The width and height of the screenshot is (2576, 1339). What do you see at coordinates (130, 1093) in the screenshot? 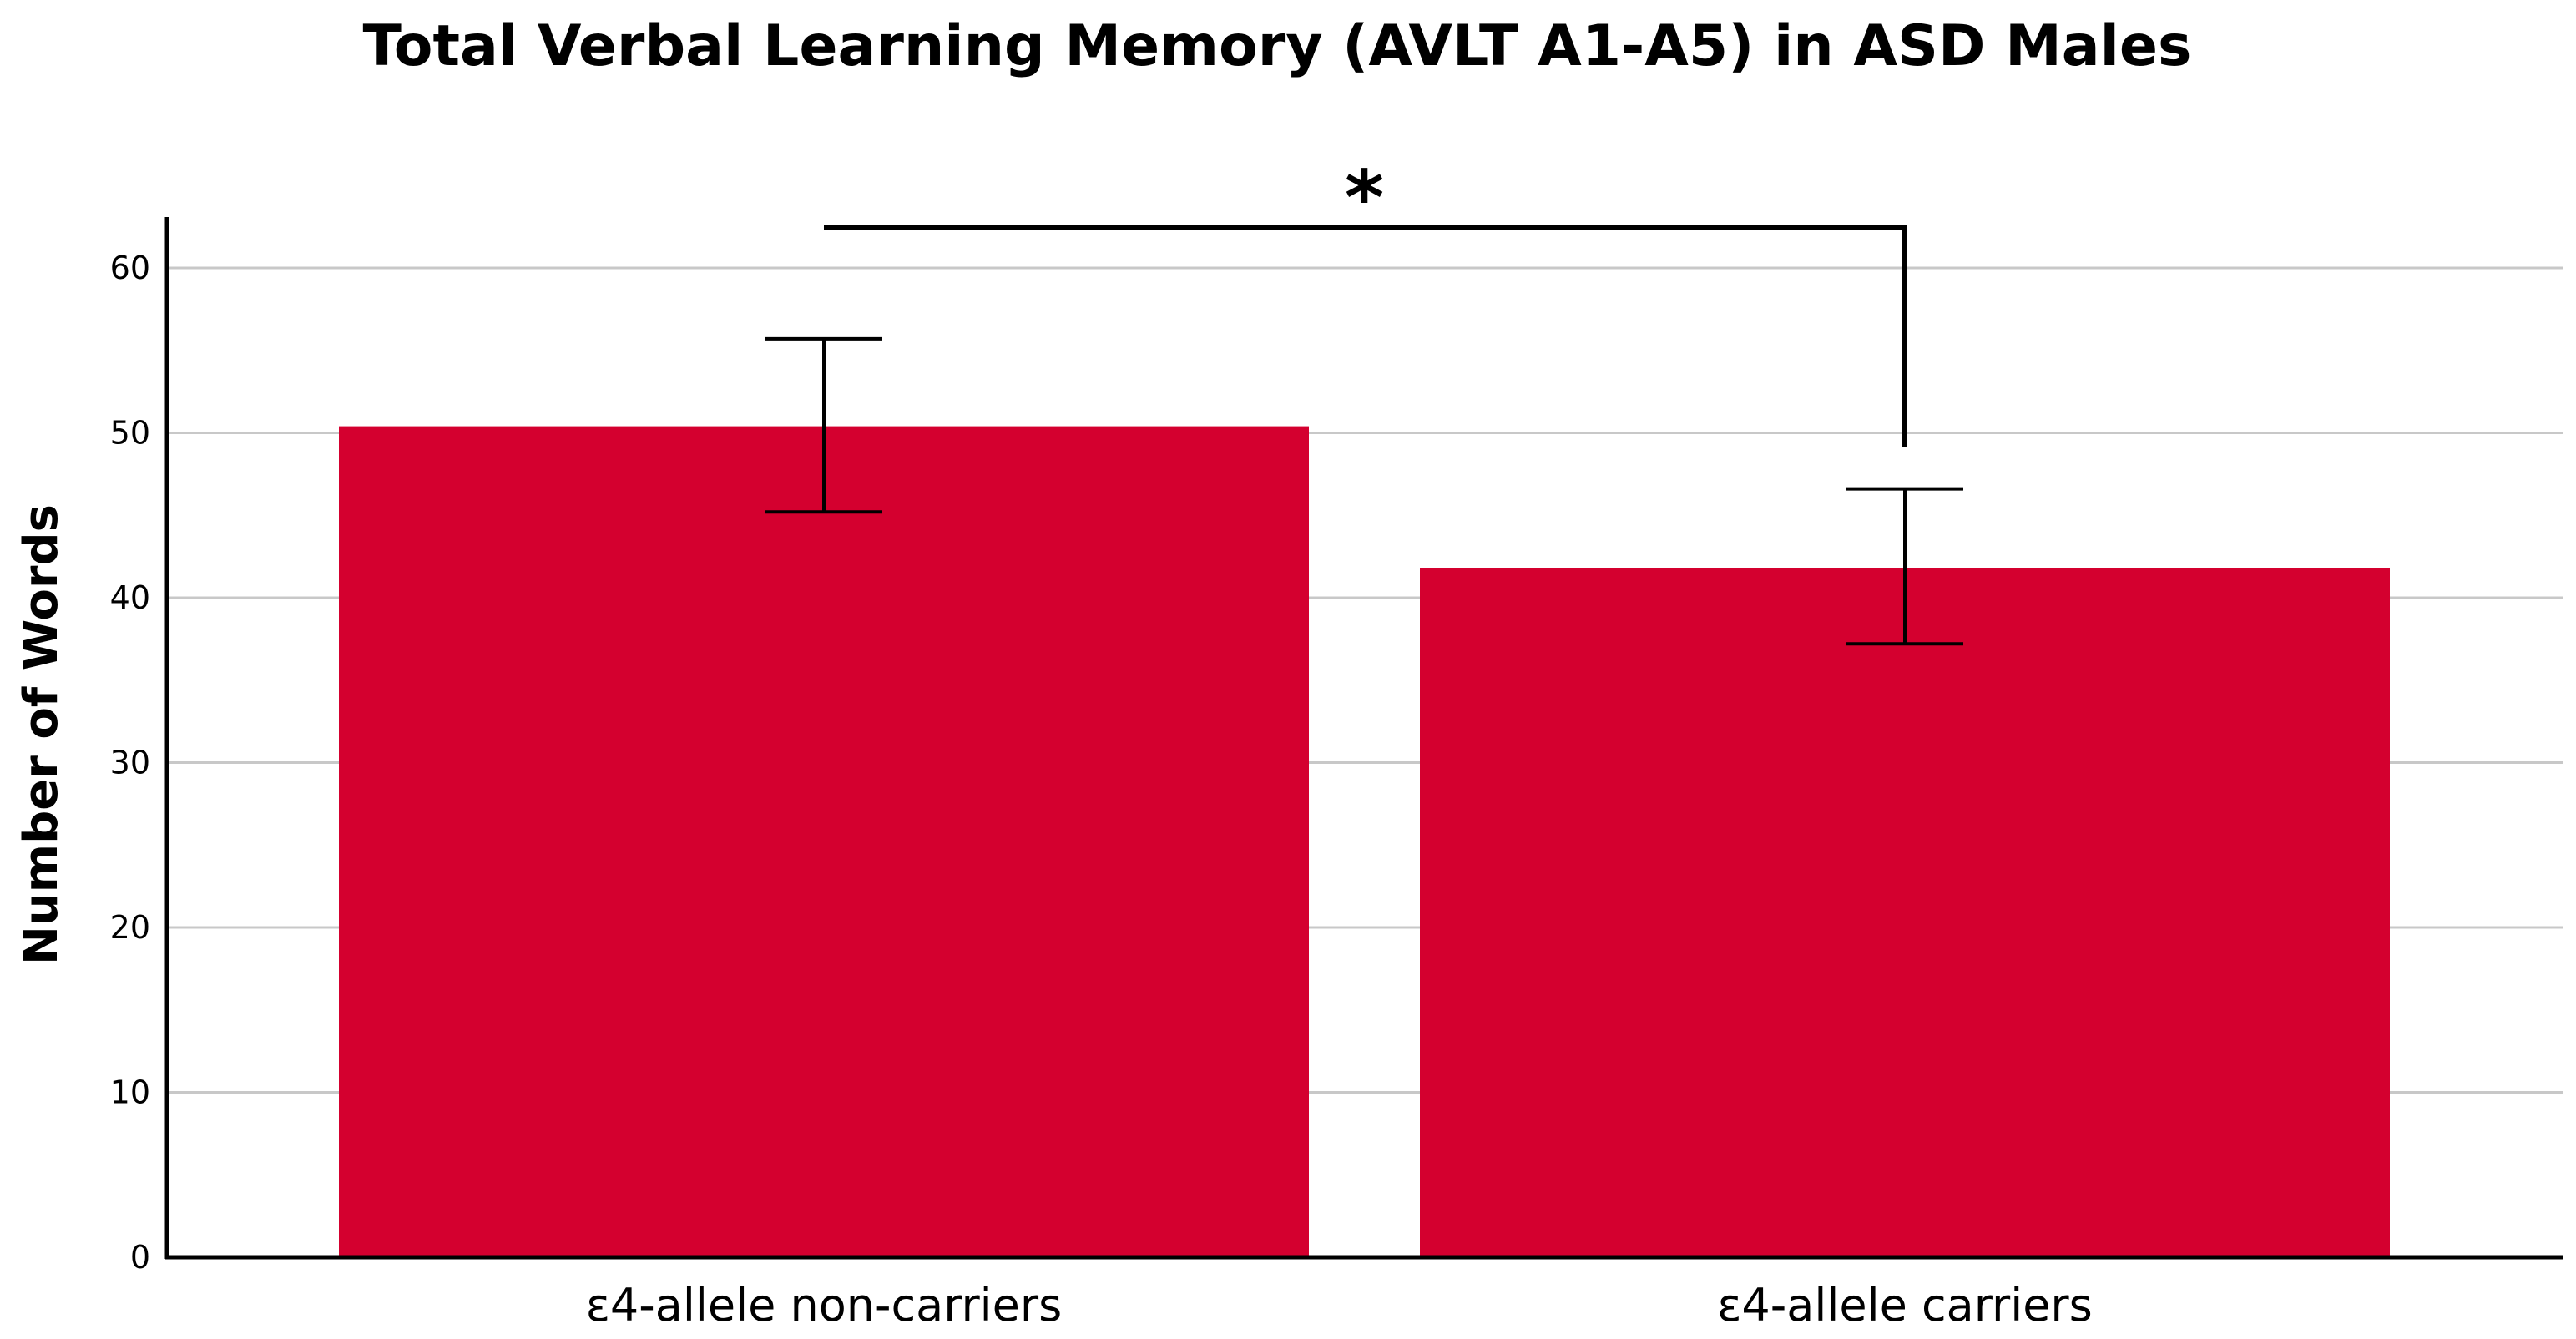
I see `y-tick-label: 10` at bounding box center [130, 1093].